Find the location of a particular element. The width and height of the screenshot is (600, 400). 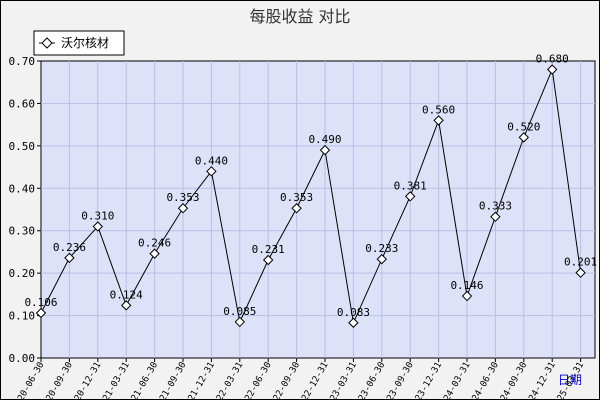

data-label: 0.231 is located at coordinates (268, 249).